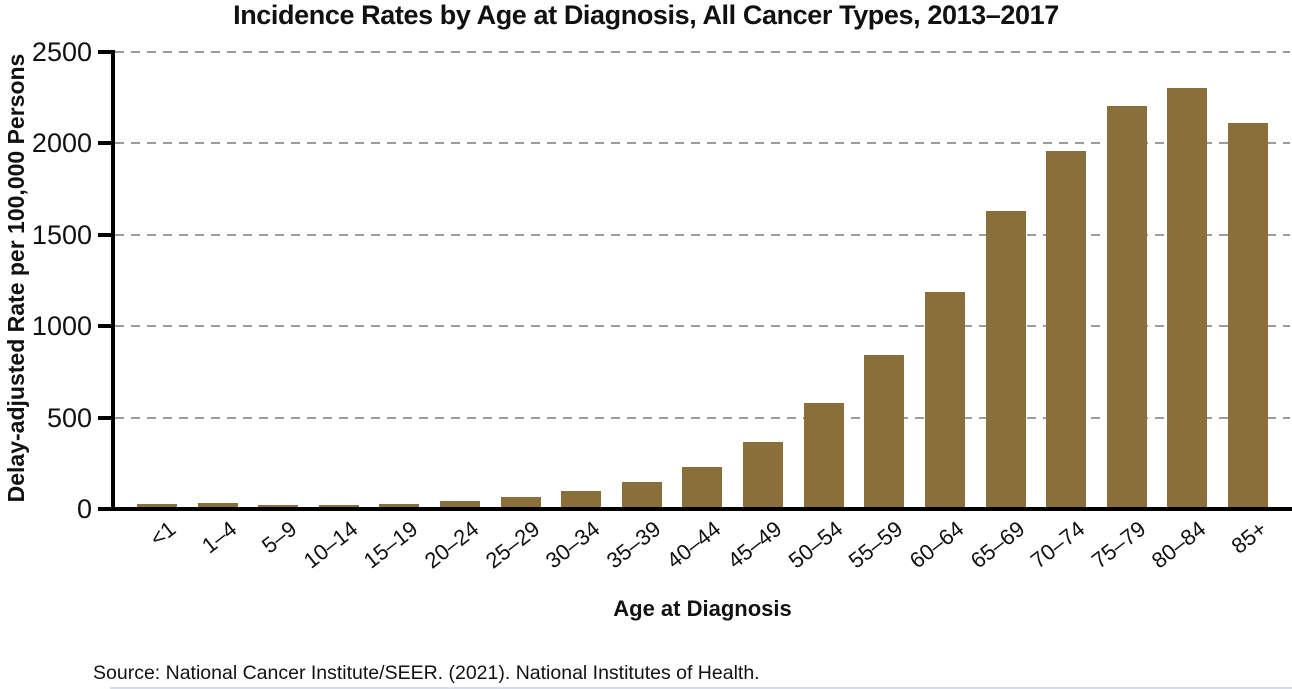  What do you see at coordinates (219, 537) in the screenshot?
I see `x-tick-label-1–4: 1–4` at bounding box center [219, 537].